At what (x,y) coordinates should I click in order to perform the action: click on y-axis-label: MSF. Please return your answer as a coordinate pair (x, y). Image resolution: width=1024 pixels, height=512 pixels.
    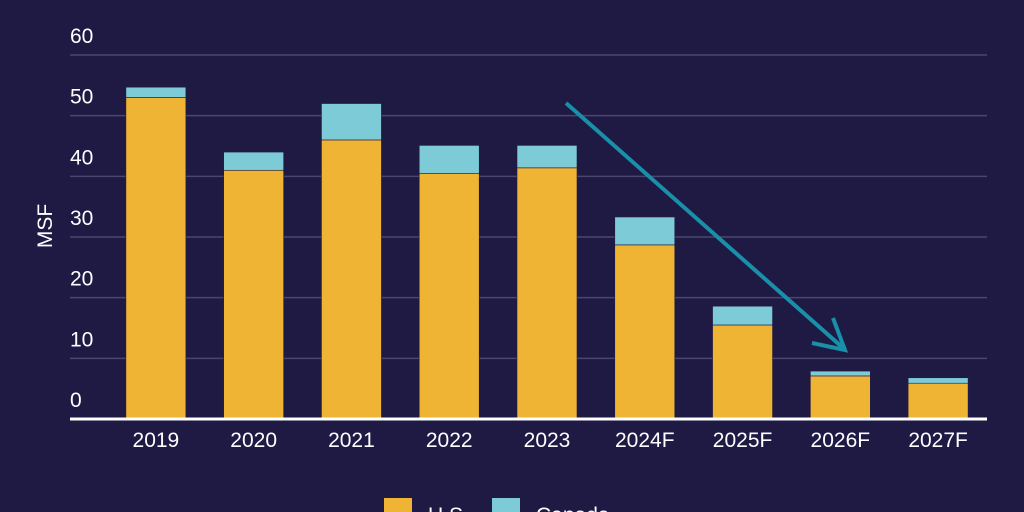
    Looking at the image, I should click on (45, 226).